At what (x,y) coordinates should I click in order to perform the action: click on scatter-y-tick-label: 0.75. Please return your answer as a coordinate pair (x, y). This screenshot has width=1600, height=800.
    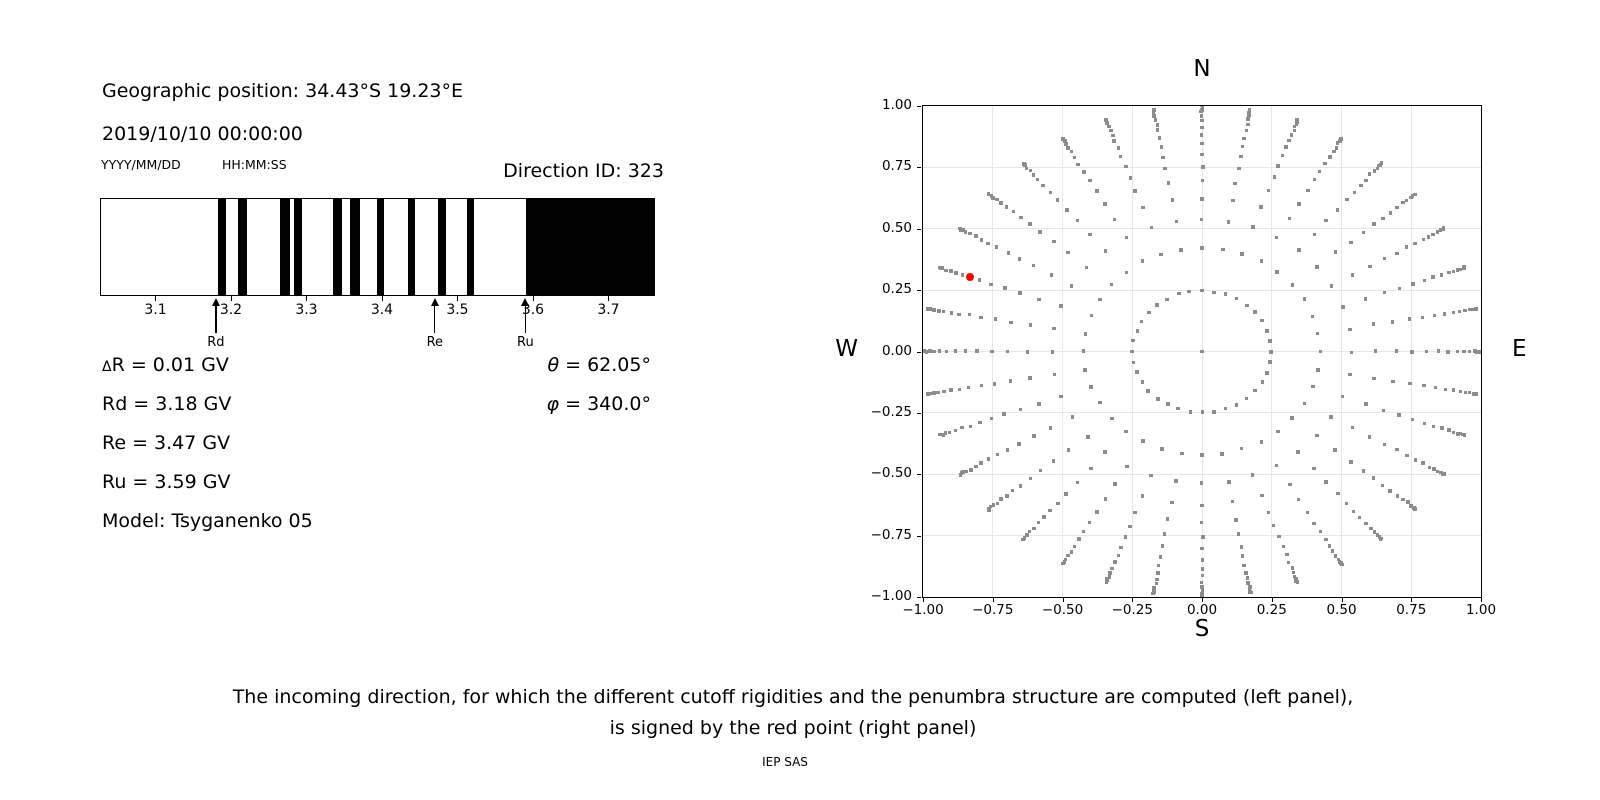
    Looking at the image, I should click on (896, 166).